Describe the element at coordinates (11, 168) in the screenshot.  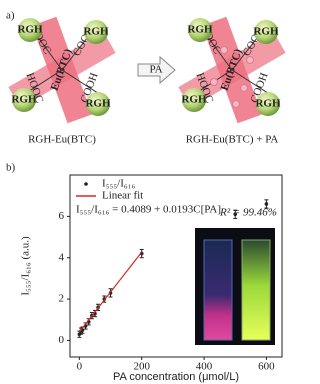
I see `panel-label: b)` at that location.